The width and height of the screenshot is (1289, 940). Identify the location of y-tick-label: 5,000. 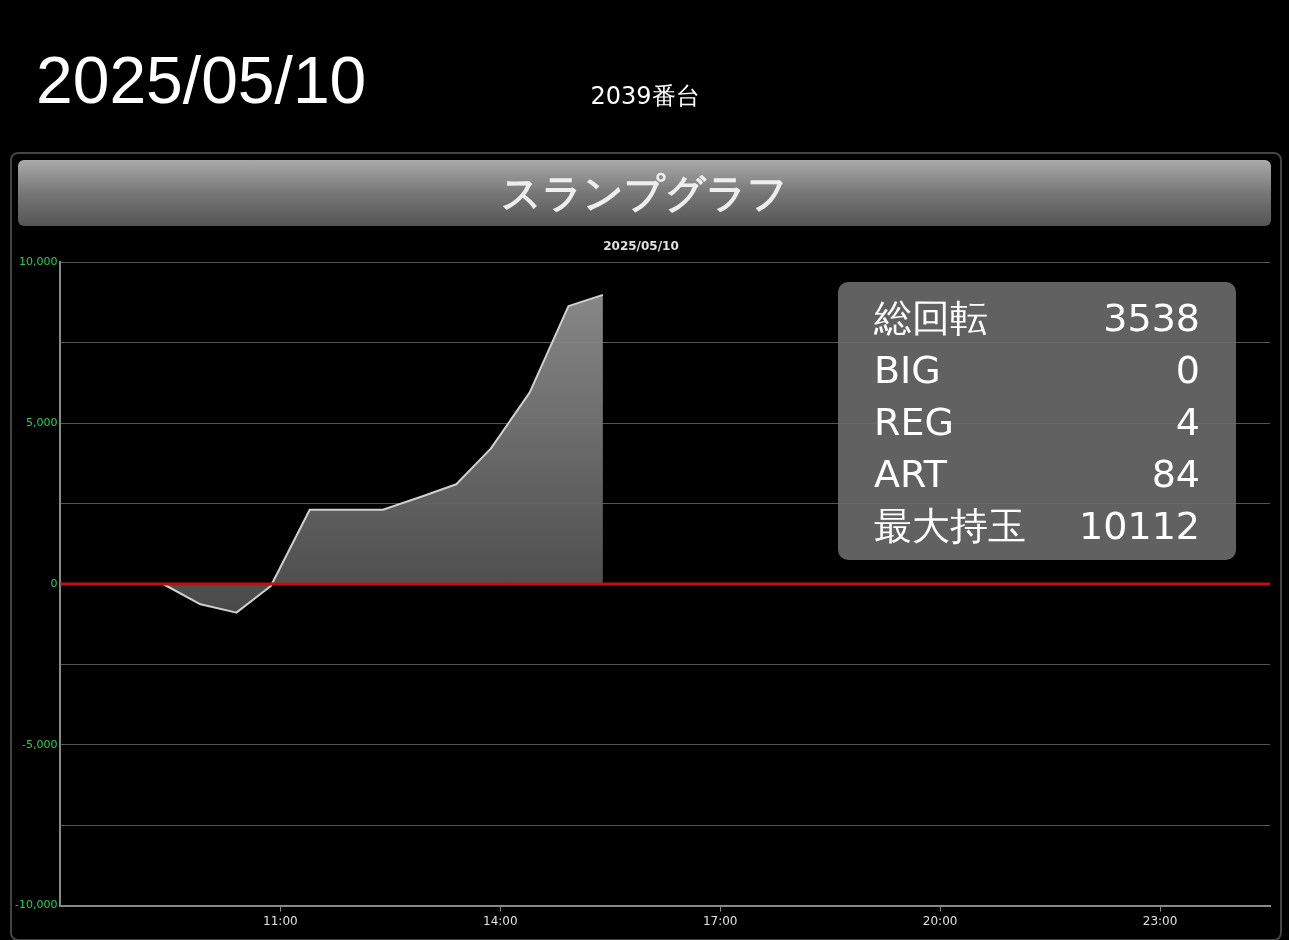
(41, 423).